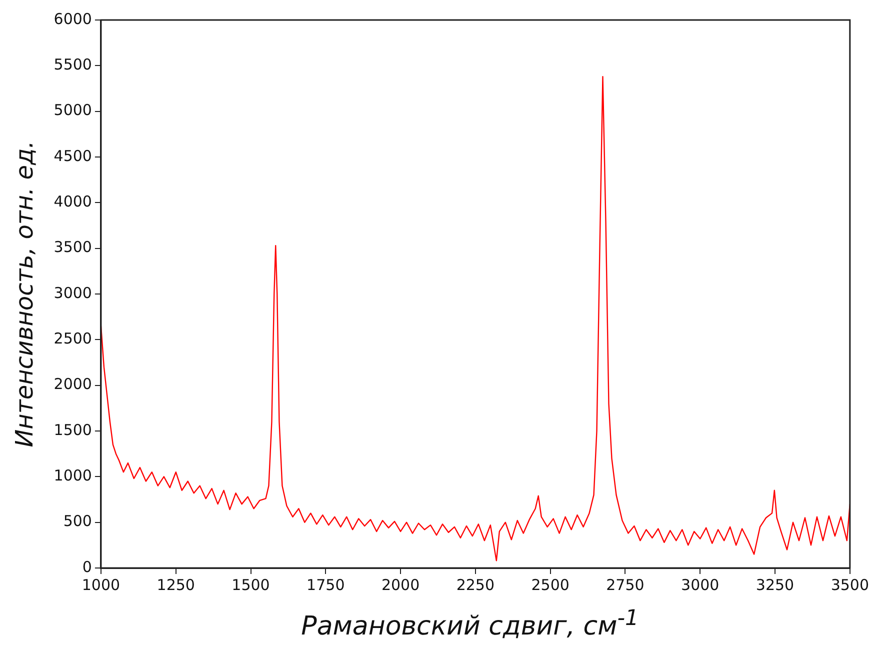  What do you see at coordinates (700, 585) in the screenshot?
I see `x-tick-label: 3000` at bounding box center [700, 585].